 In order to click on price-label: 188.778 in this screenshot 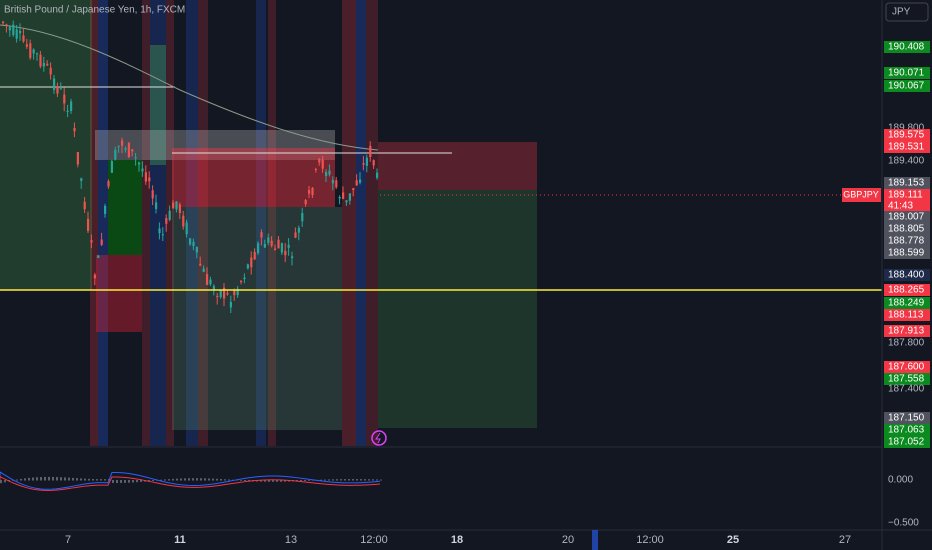, I will do `click(906, 241)`.